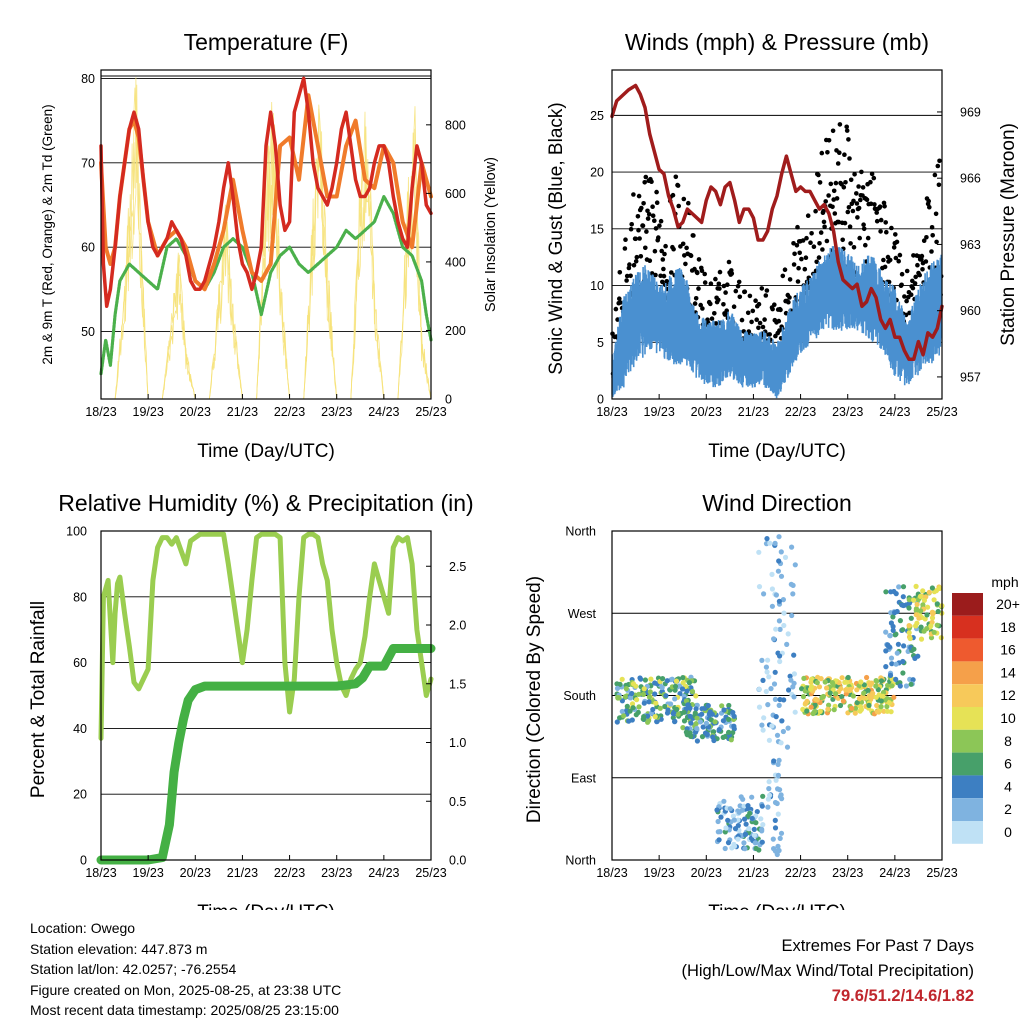  Describe the element at coordinates (195, 873) in the screenshot. I see `x-tick-label: 20/23` at that location.